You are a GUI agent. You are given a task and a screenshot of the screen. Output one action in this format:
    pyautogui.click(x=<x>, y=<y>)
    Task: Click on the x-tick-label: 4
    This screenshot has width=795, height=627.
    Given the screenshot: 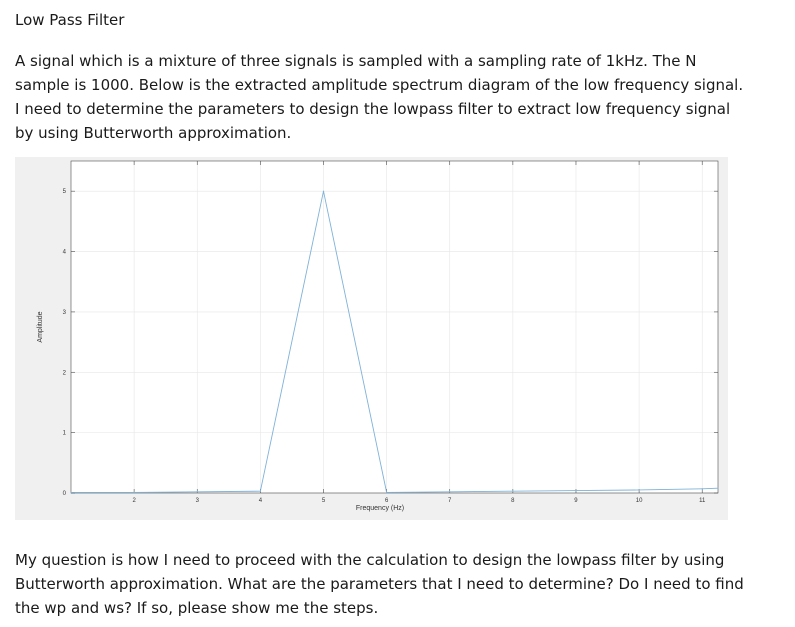 What is the action you would take?
    pyautogui.click(x=261, y=501)
    